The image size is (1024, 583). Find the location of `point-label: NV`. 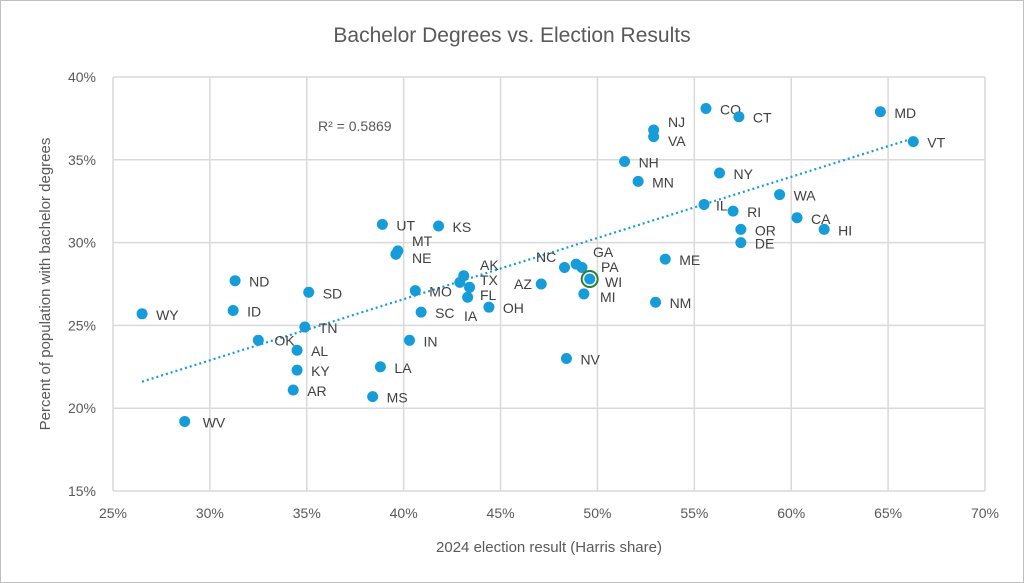

point-label: NV is located at coordinates (590, 360).